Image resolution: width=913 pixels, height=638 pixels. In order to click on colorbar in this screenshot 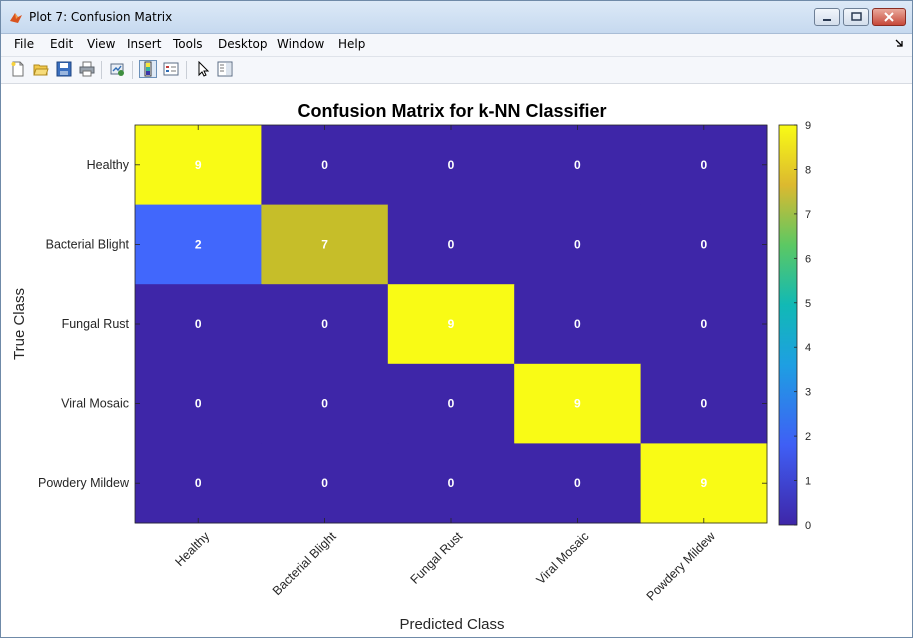, I will do `click(788, 325)`.